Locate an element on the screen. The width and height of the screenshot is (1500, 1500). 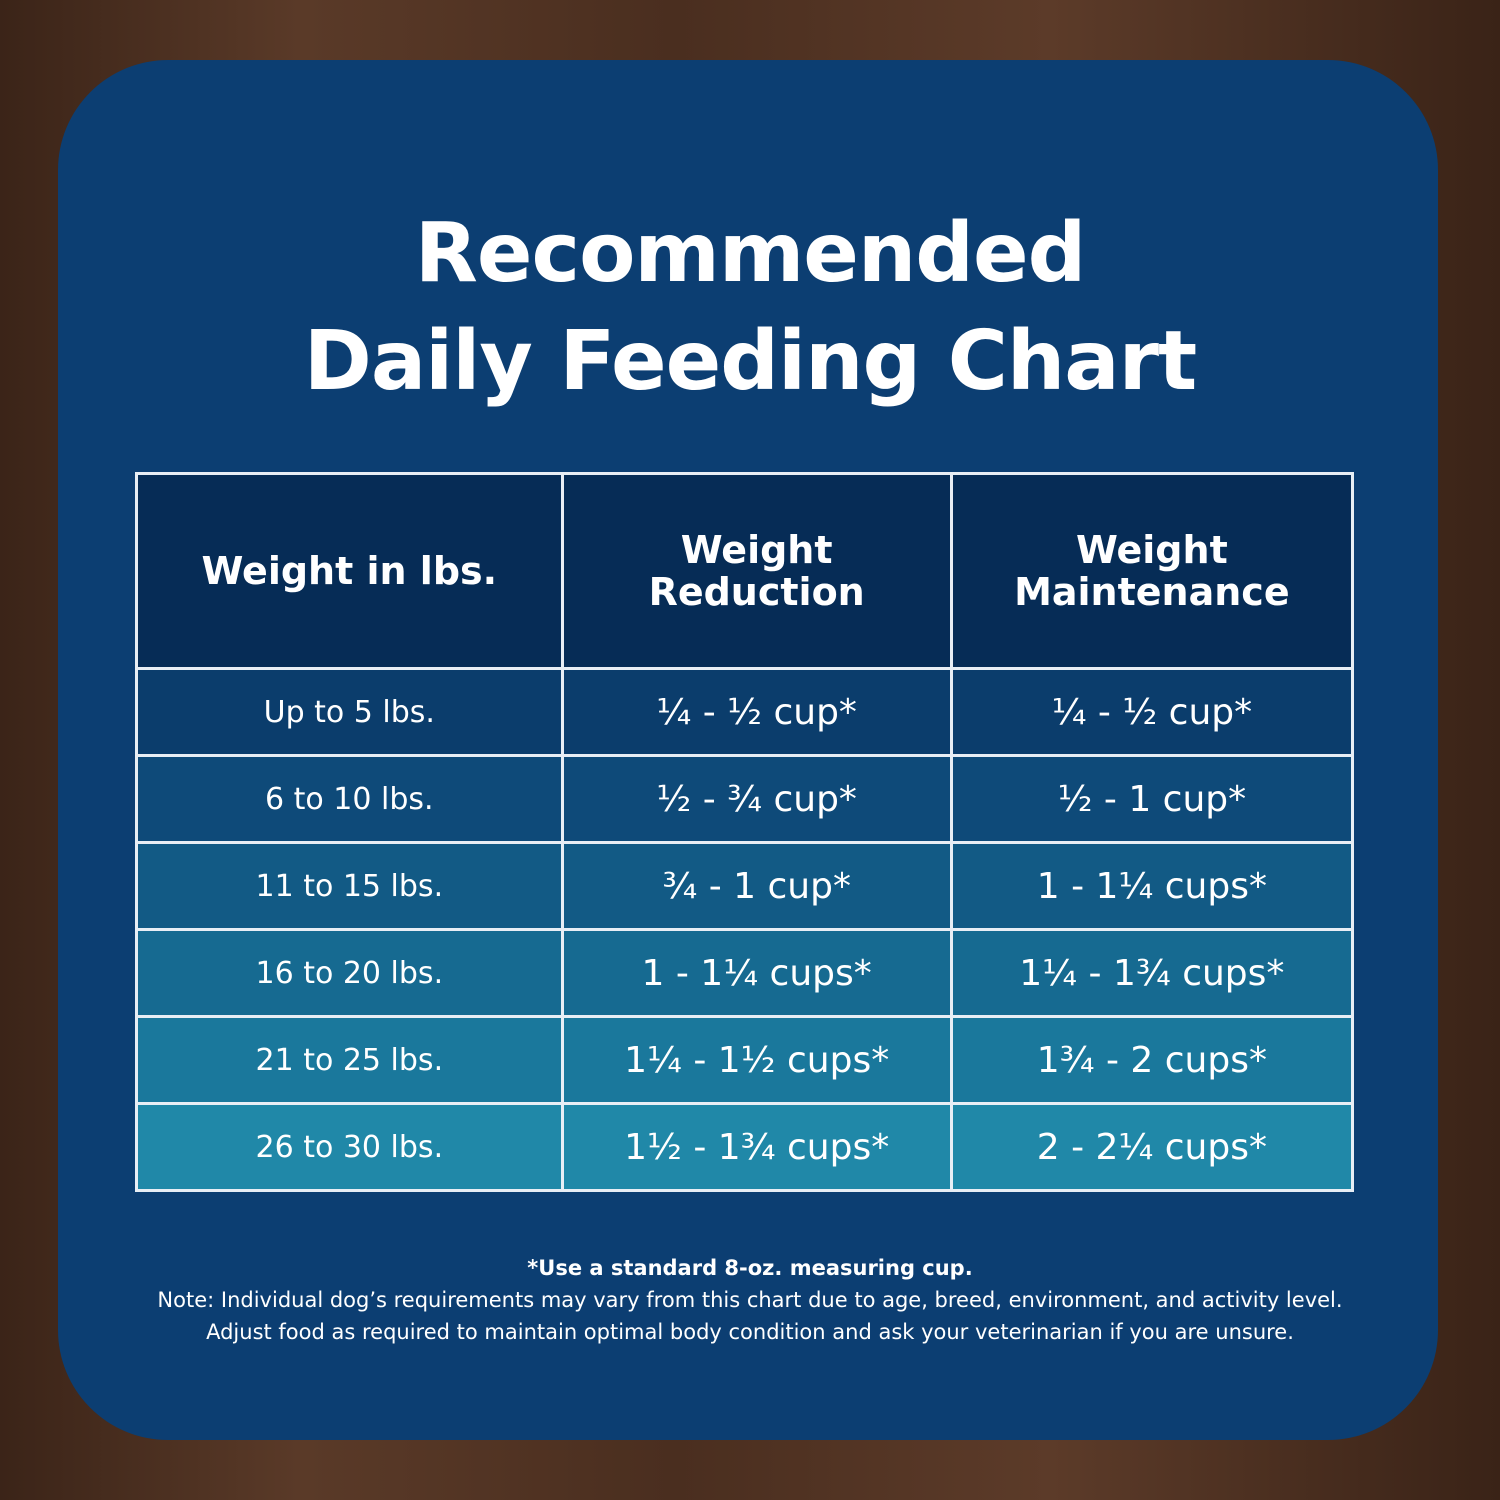
table-cell: 2 - 2¼ cups* is located at coordinates (1152, 1147).